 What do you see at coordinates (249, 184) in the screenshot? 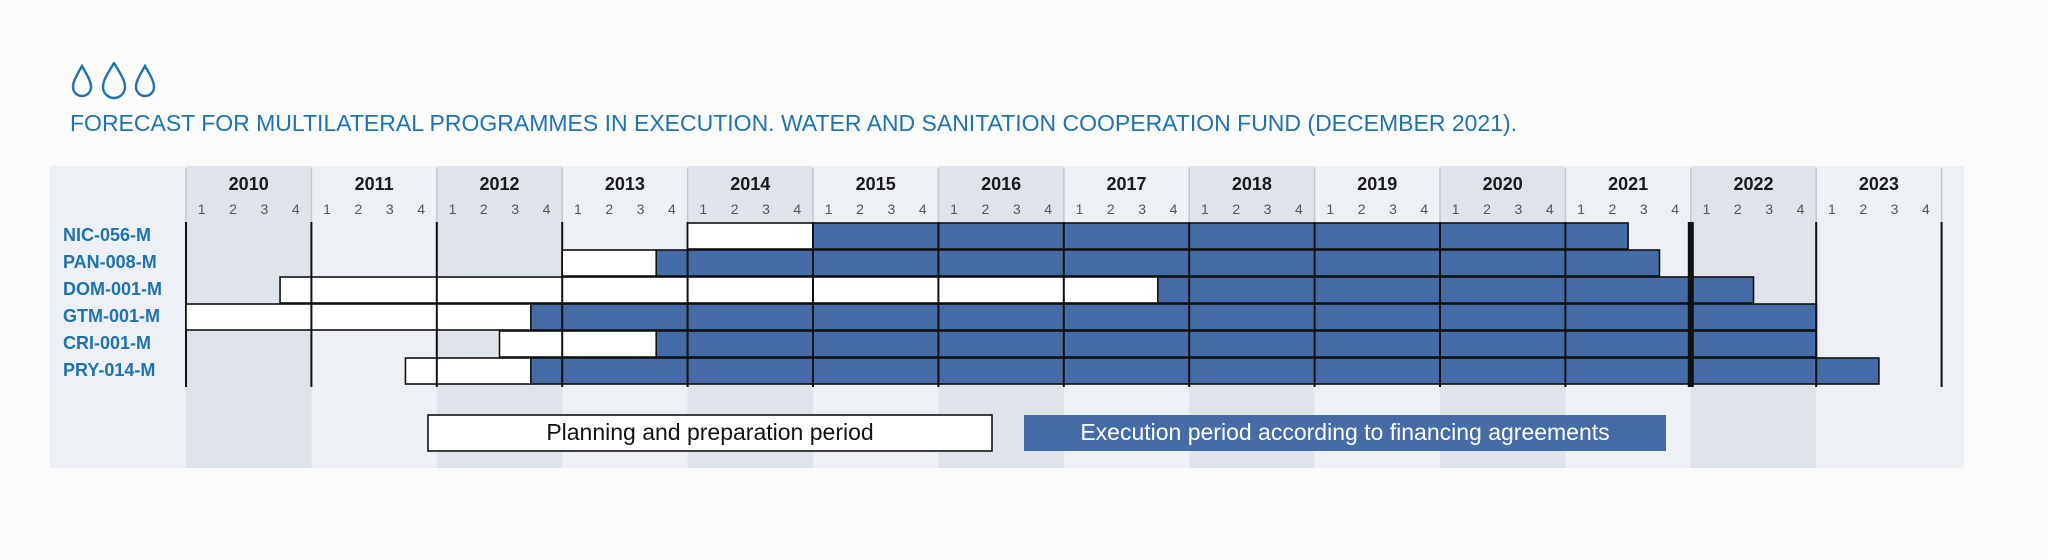
I see `year-label: 2010` at bounding box center [249, 184].